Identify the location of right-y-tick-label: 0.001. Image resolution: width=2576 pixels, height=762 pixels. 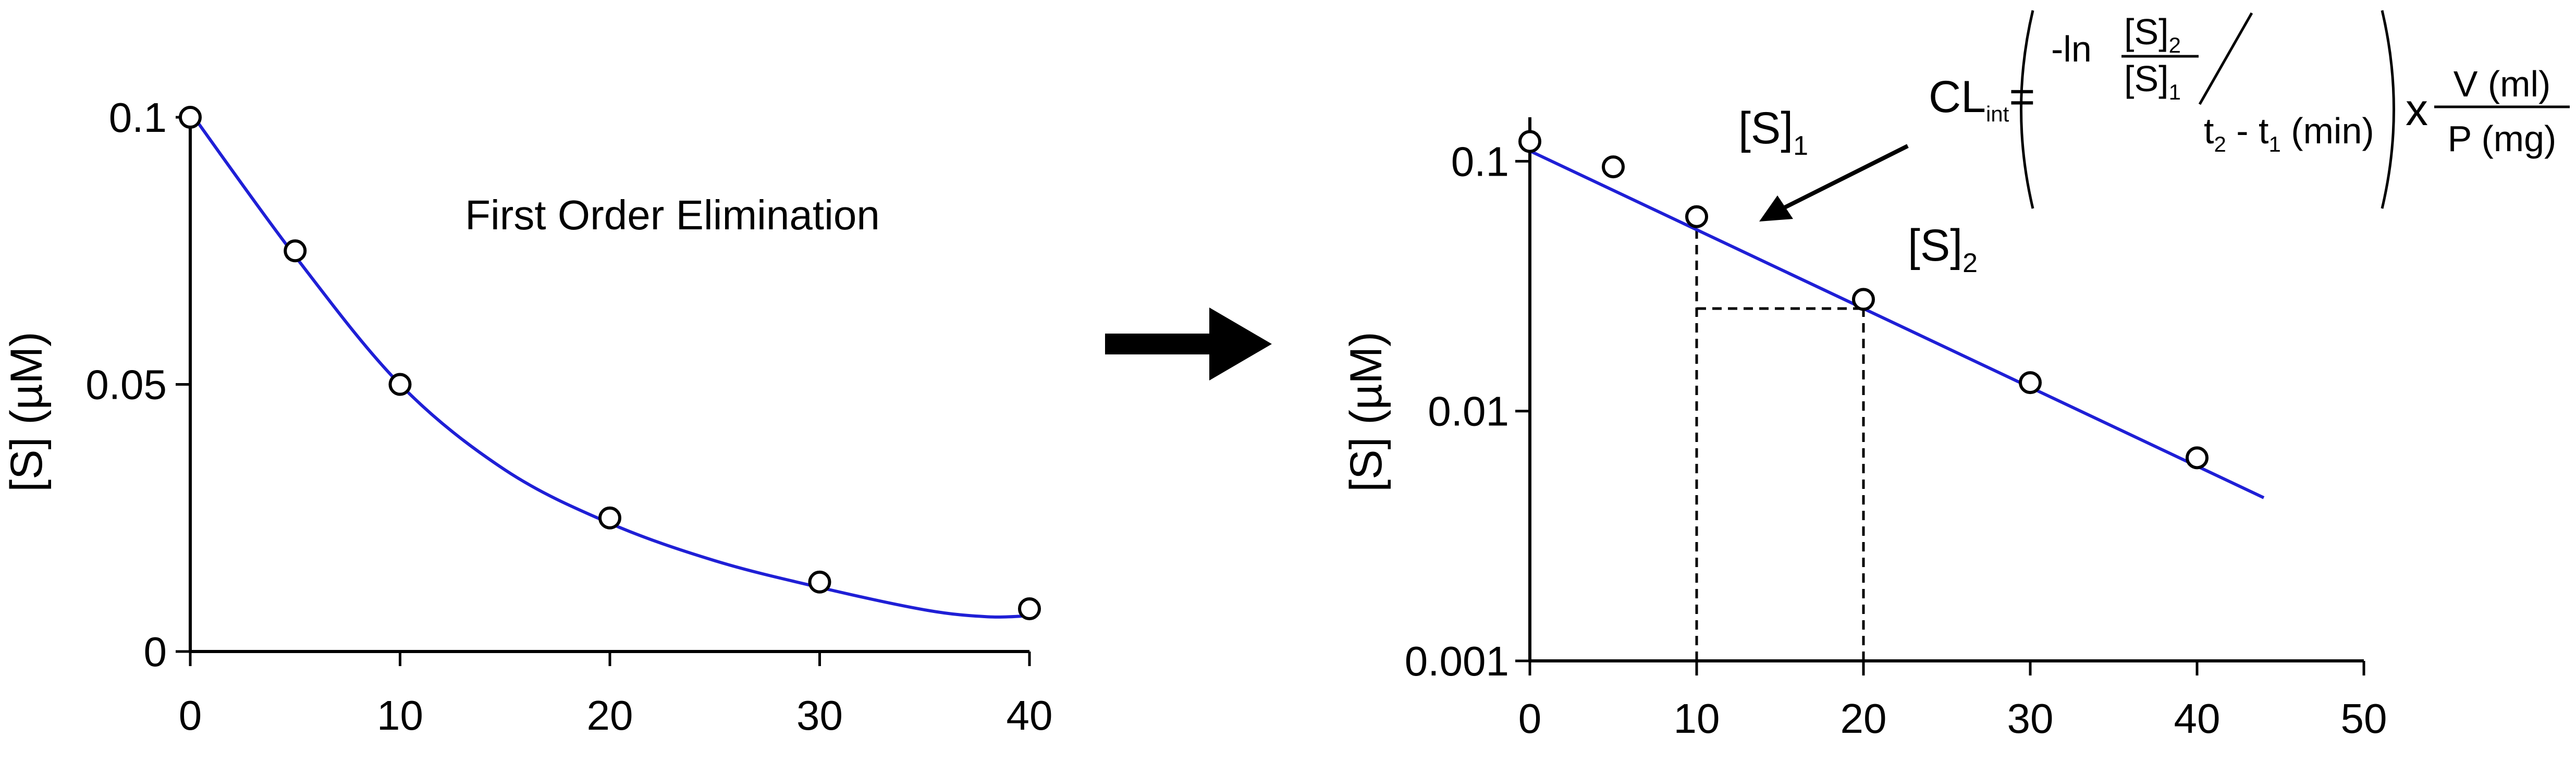
(1457, 661).